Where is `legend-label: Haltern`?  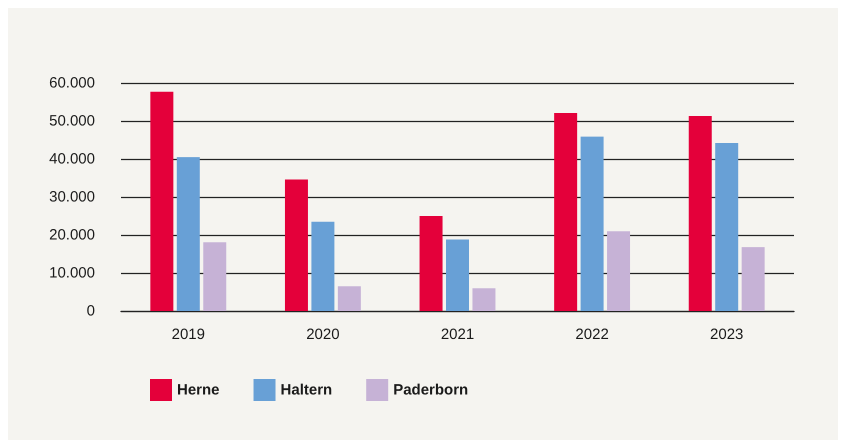
legend-label: Haltern is located at coordinates (306, 390).